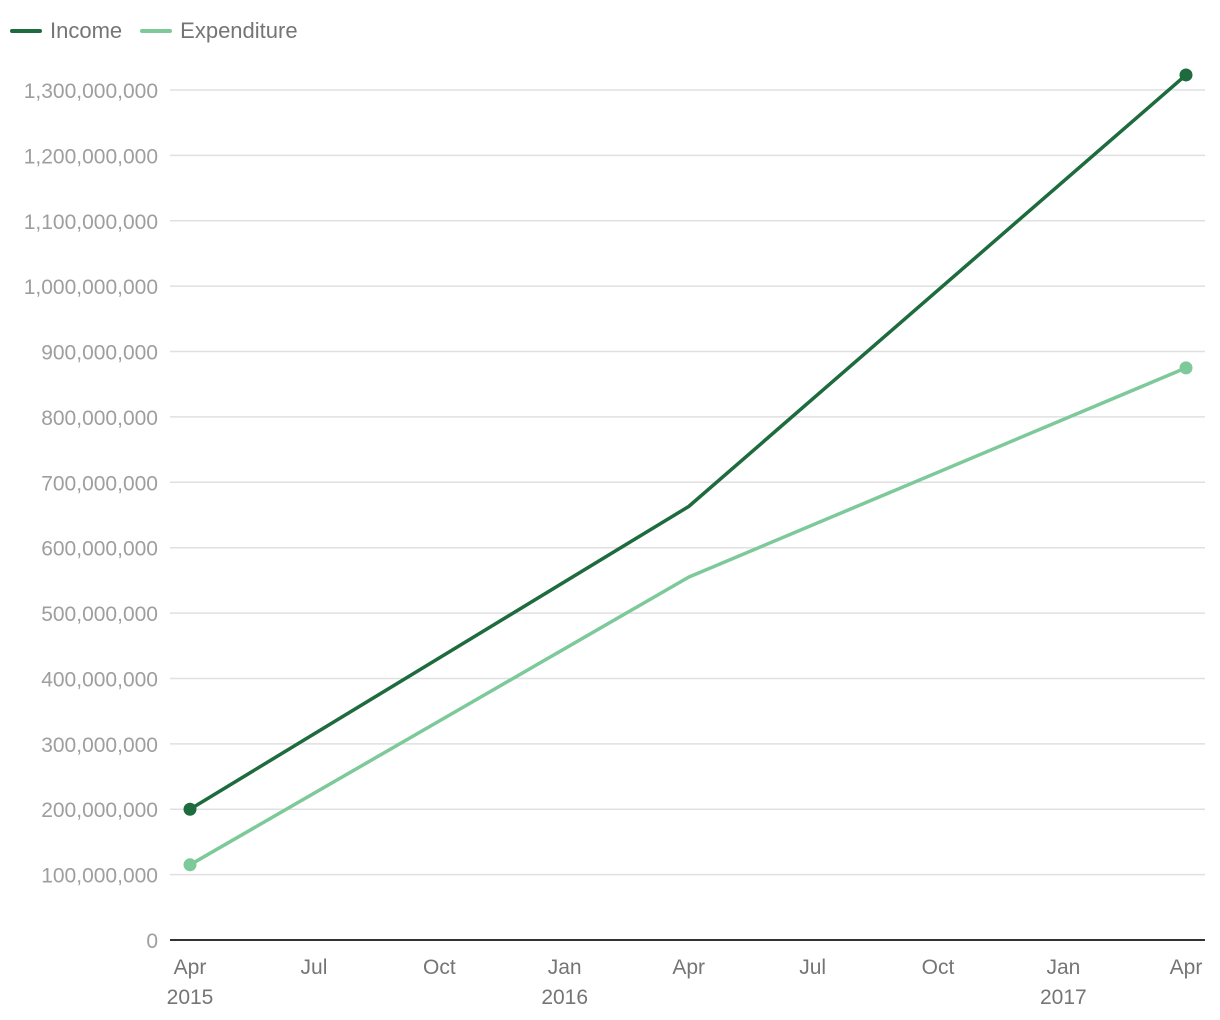  What do you see at coordinates (99, 549) in the screenshot?
I see `y-tick-label-6: 600,000,000` at bounding box center [99, 549].